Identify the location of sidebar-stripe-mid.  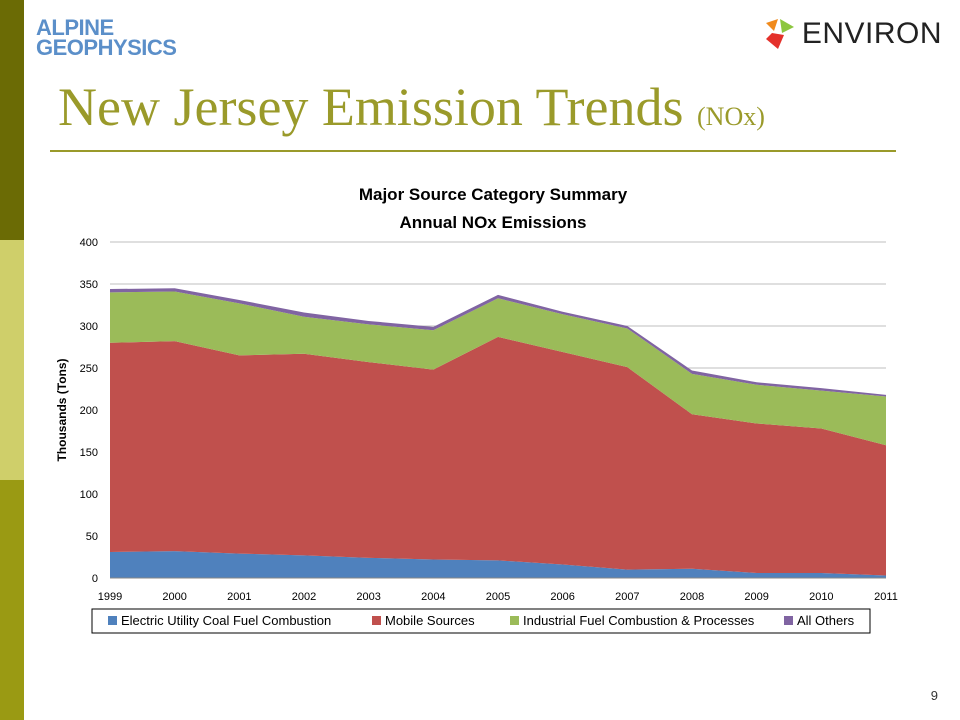
(12, 600).